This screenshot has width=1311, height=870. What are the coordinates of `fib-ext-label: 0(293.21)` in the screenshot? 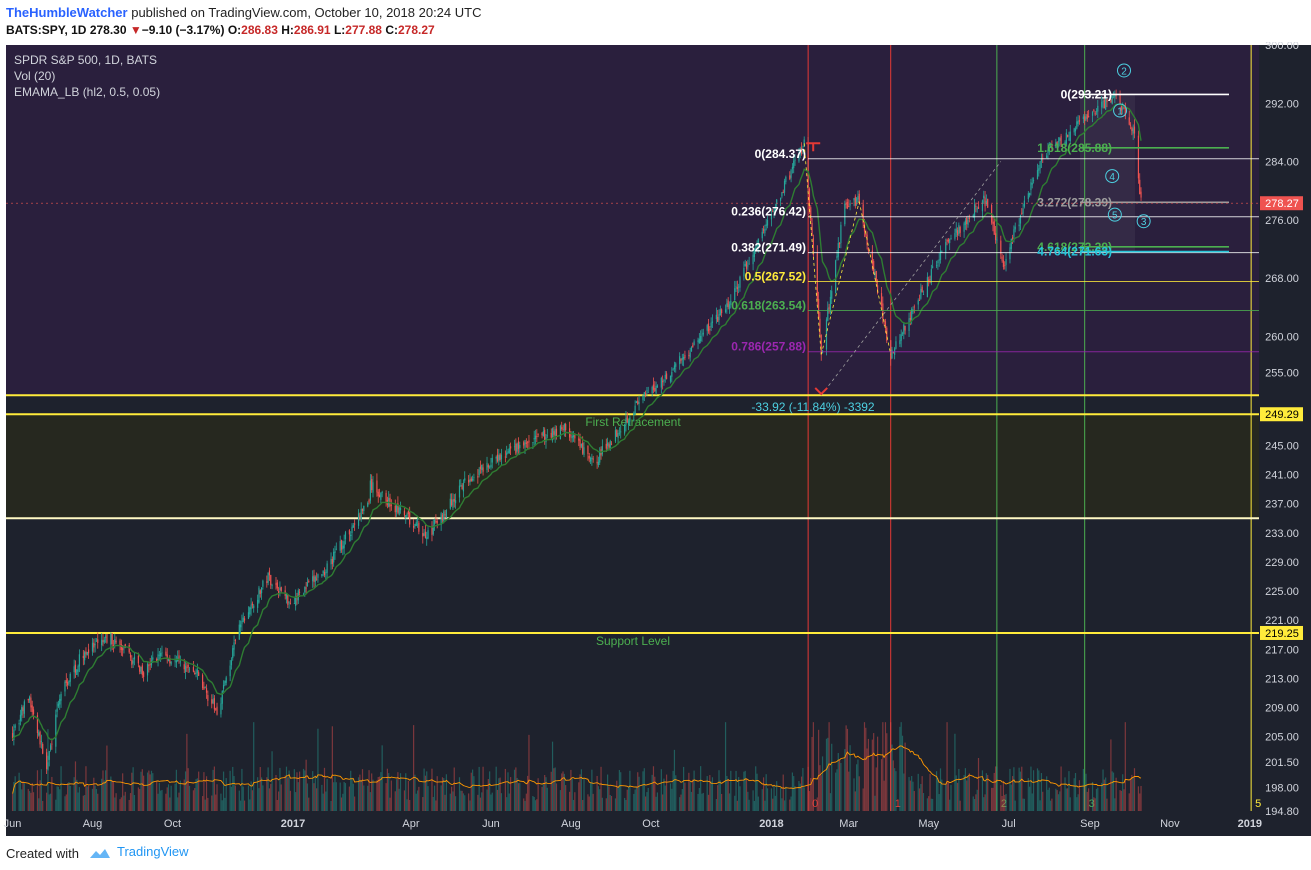 It's located at (1086, 94).